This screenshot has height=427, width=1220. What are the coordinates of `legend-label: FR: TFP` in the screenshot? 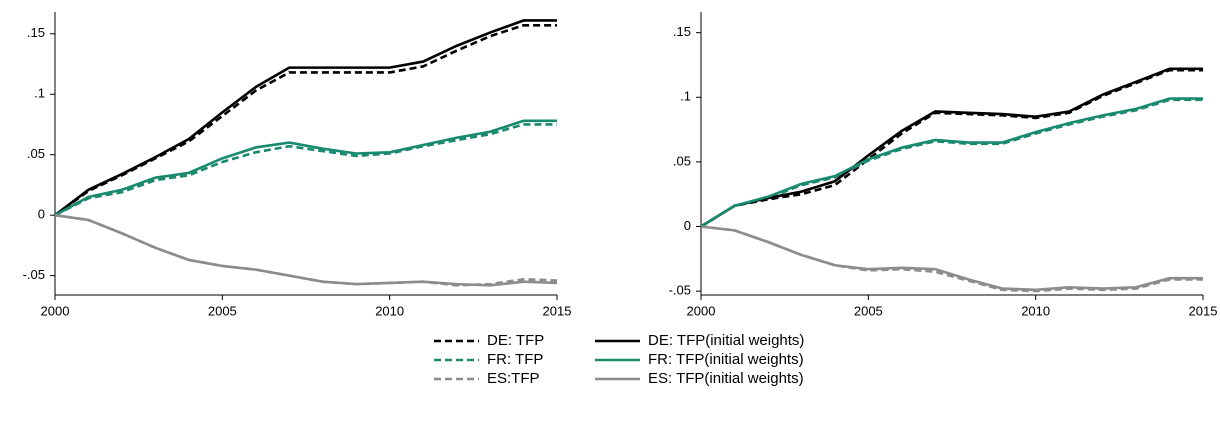 It's located at (515, 359).